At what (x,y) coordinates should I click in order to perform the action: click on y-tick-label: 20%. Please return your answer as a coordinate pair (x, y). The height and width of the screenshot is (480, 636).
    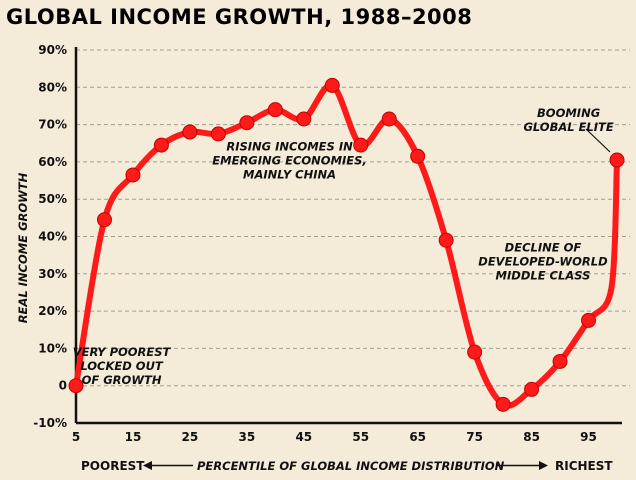
    Looking at the image, I should click on (52, 311).